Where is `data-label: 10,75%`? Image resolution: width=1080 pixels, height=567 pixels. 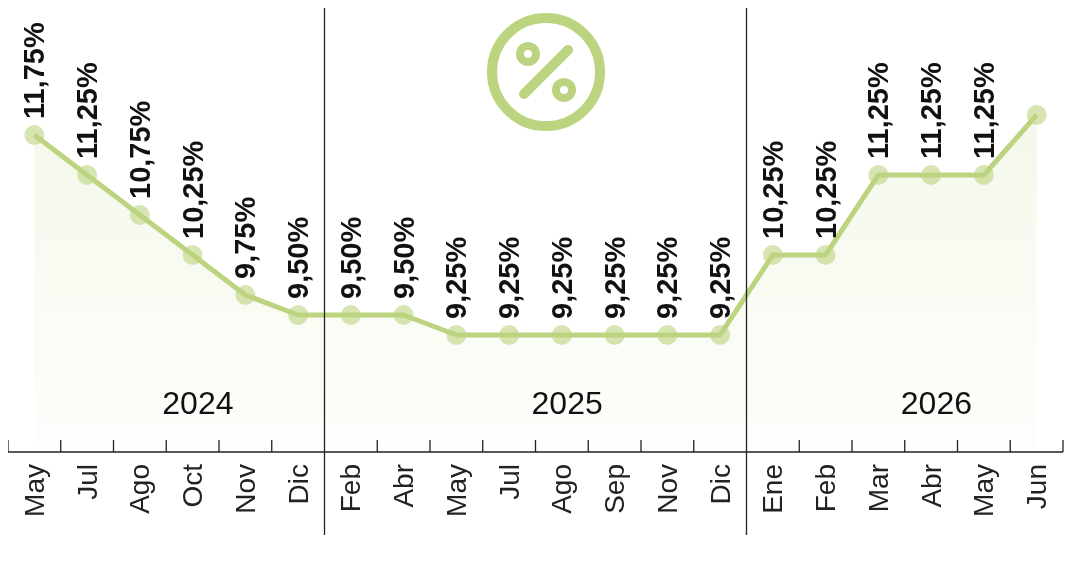 data-label: 10,75% is located at coordinates (139, 149).